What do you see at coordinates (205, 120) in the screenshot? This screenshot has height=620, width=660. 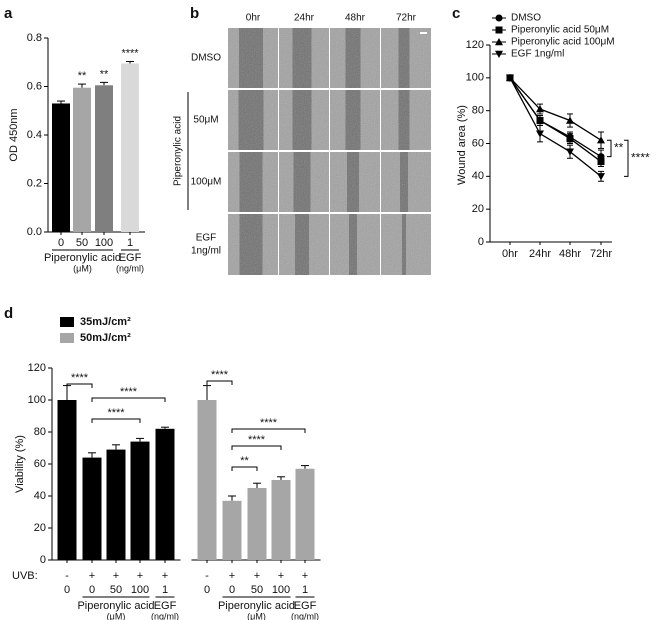 I see `row-label: 50μM` at bounding box center [205, 120].